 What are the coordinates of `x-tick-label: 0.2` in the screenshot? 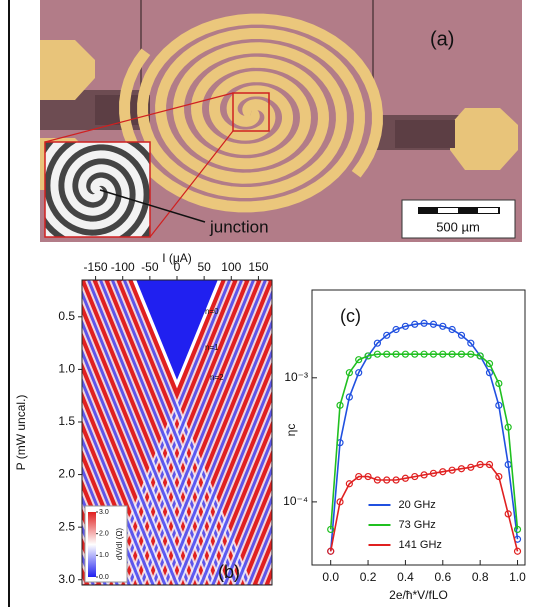 It's located at (368, 577).